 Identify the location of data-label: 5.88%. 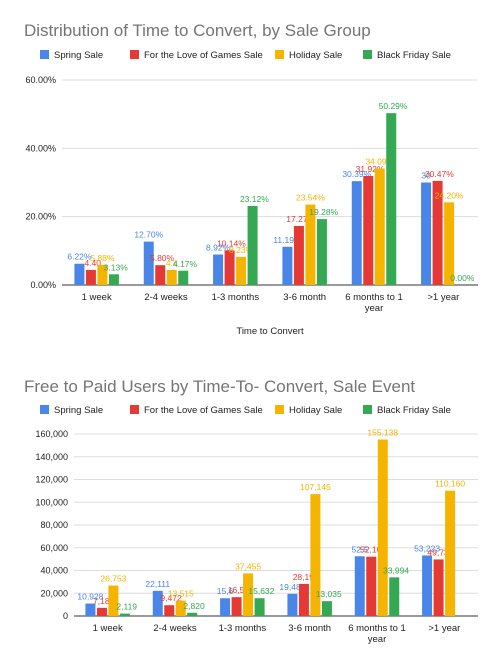
(102, 258).